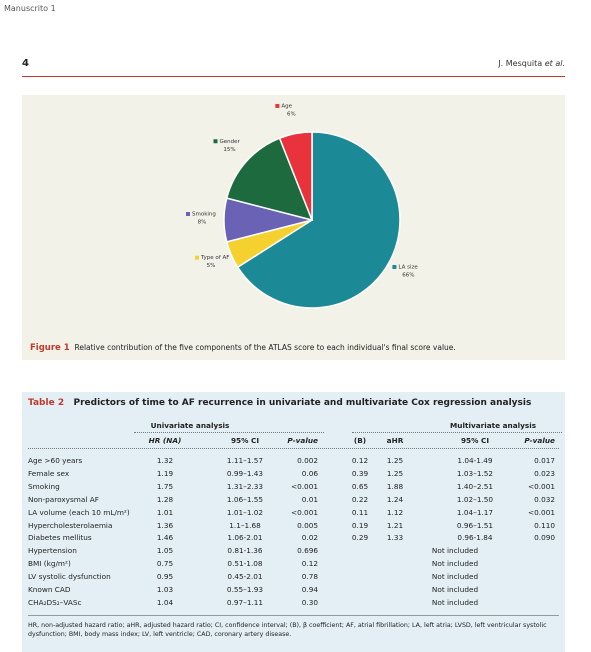 The width and height of the screenshot is (591, 652). Describe the element at coordinates (245, 512) in the screenshot. I see `table-cell: 1.01–1.02` at that location.